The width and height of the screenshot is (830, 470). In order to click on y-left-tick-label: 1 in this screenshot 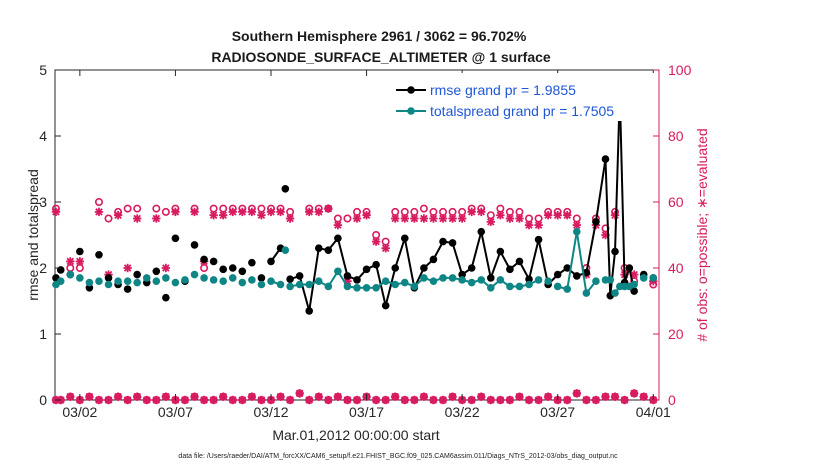, I will do `click(43, 334)`.